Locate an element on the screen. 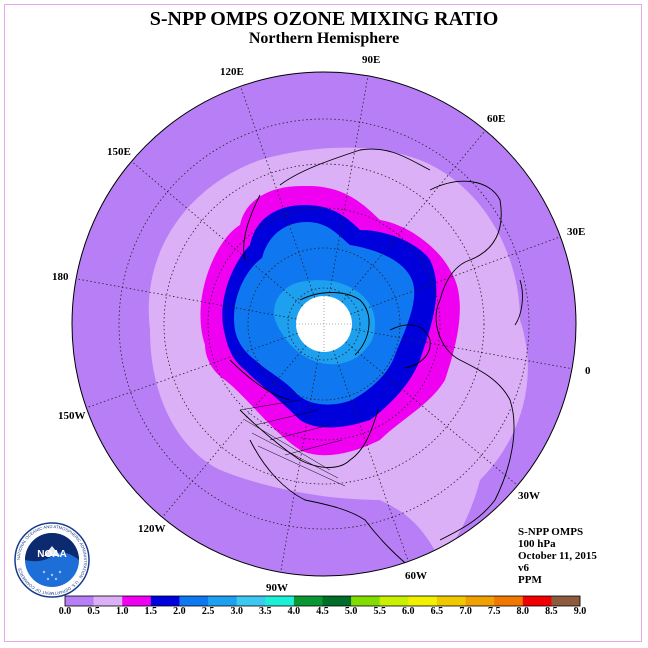 This screenshot has height=648, width=648. longitude-label-9: 180 is located at coordinates (60, 277).